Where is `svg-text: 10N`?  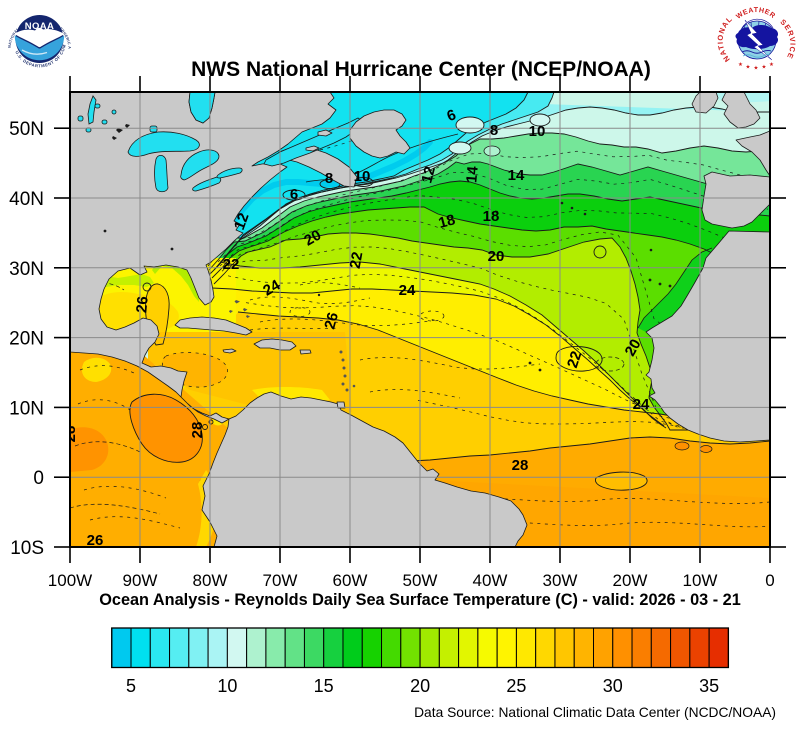
svg-text: 10N is located at coordinates (26, 408).